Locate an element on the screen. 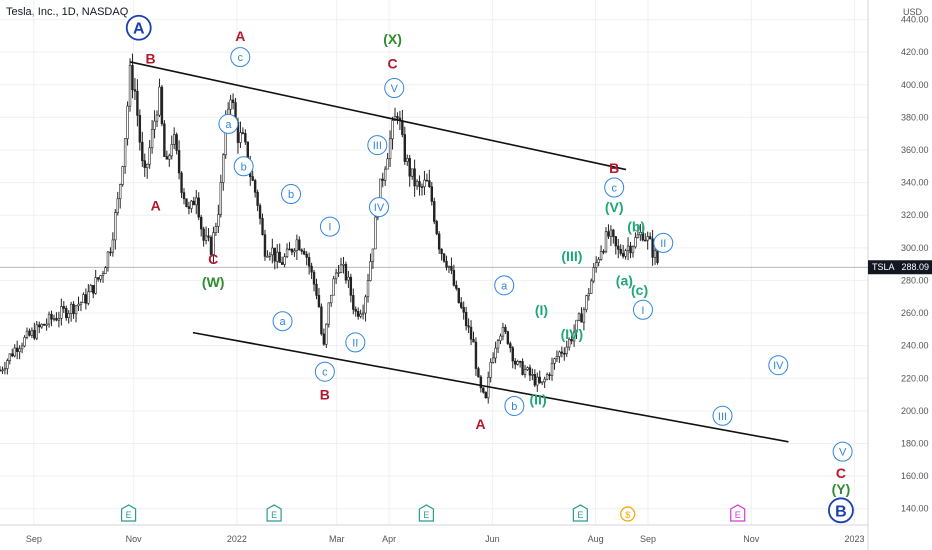  dividend-event-icon is located at coordinates (628, 514).